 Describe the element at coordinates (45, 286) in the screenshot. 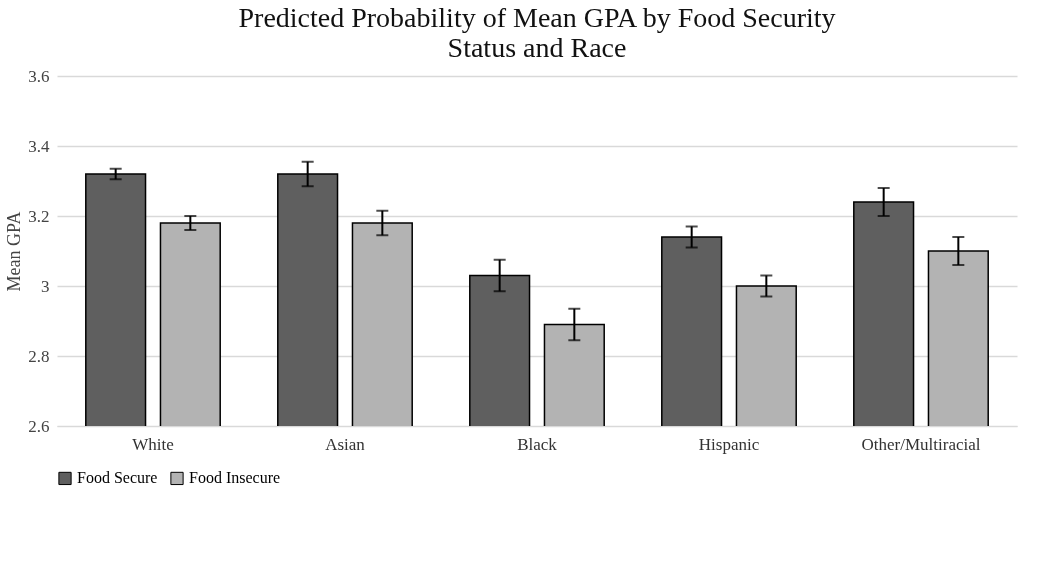

I see `y-tick-label: 3` at that location.